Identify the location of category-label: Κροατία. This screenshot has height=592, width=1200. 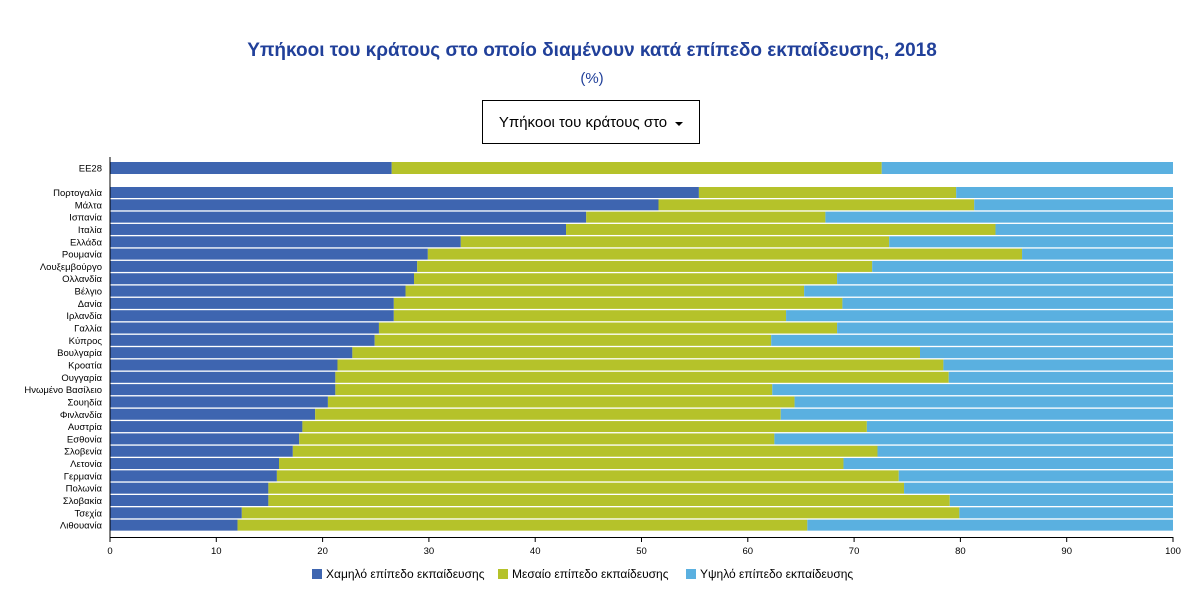
(85, 365).